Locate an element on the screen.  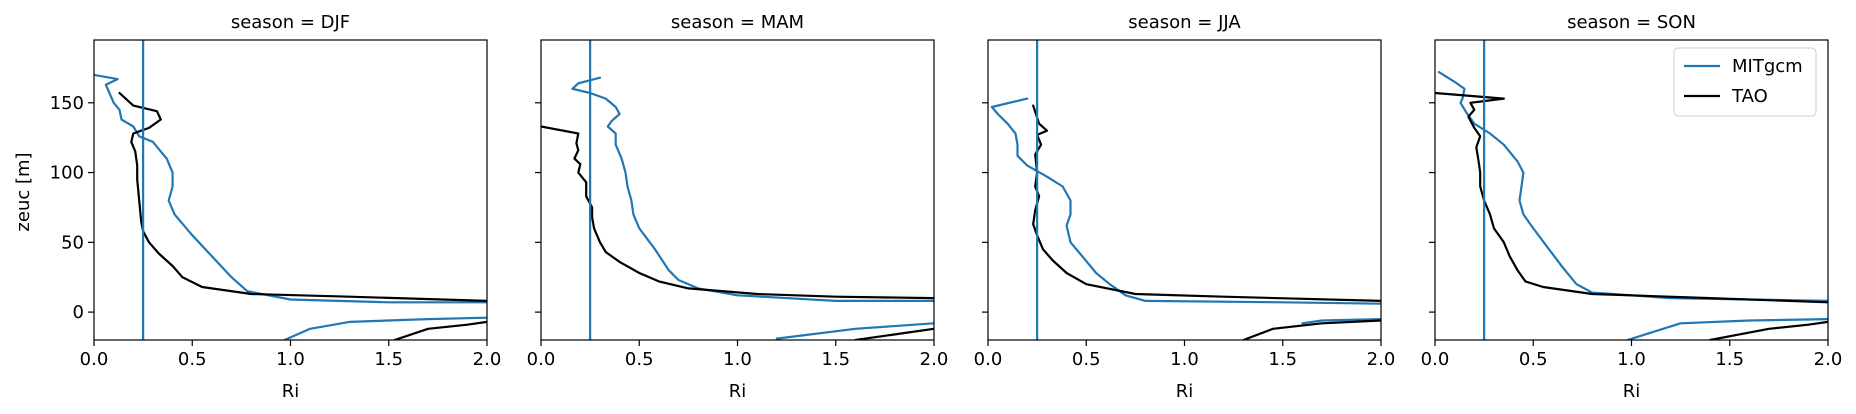
panel-title: season = MAM is located at coordinates (737, 22).